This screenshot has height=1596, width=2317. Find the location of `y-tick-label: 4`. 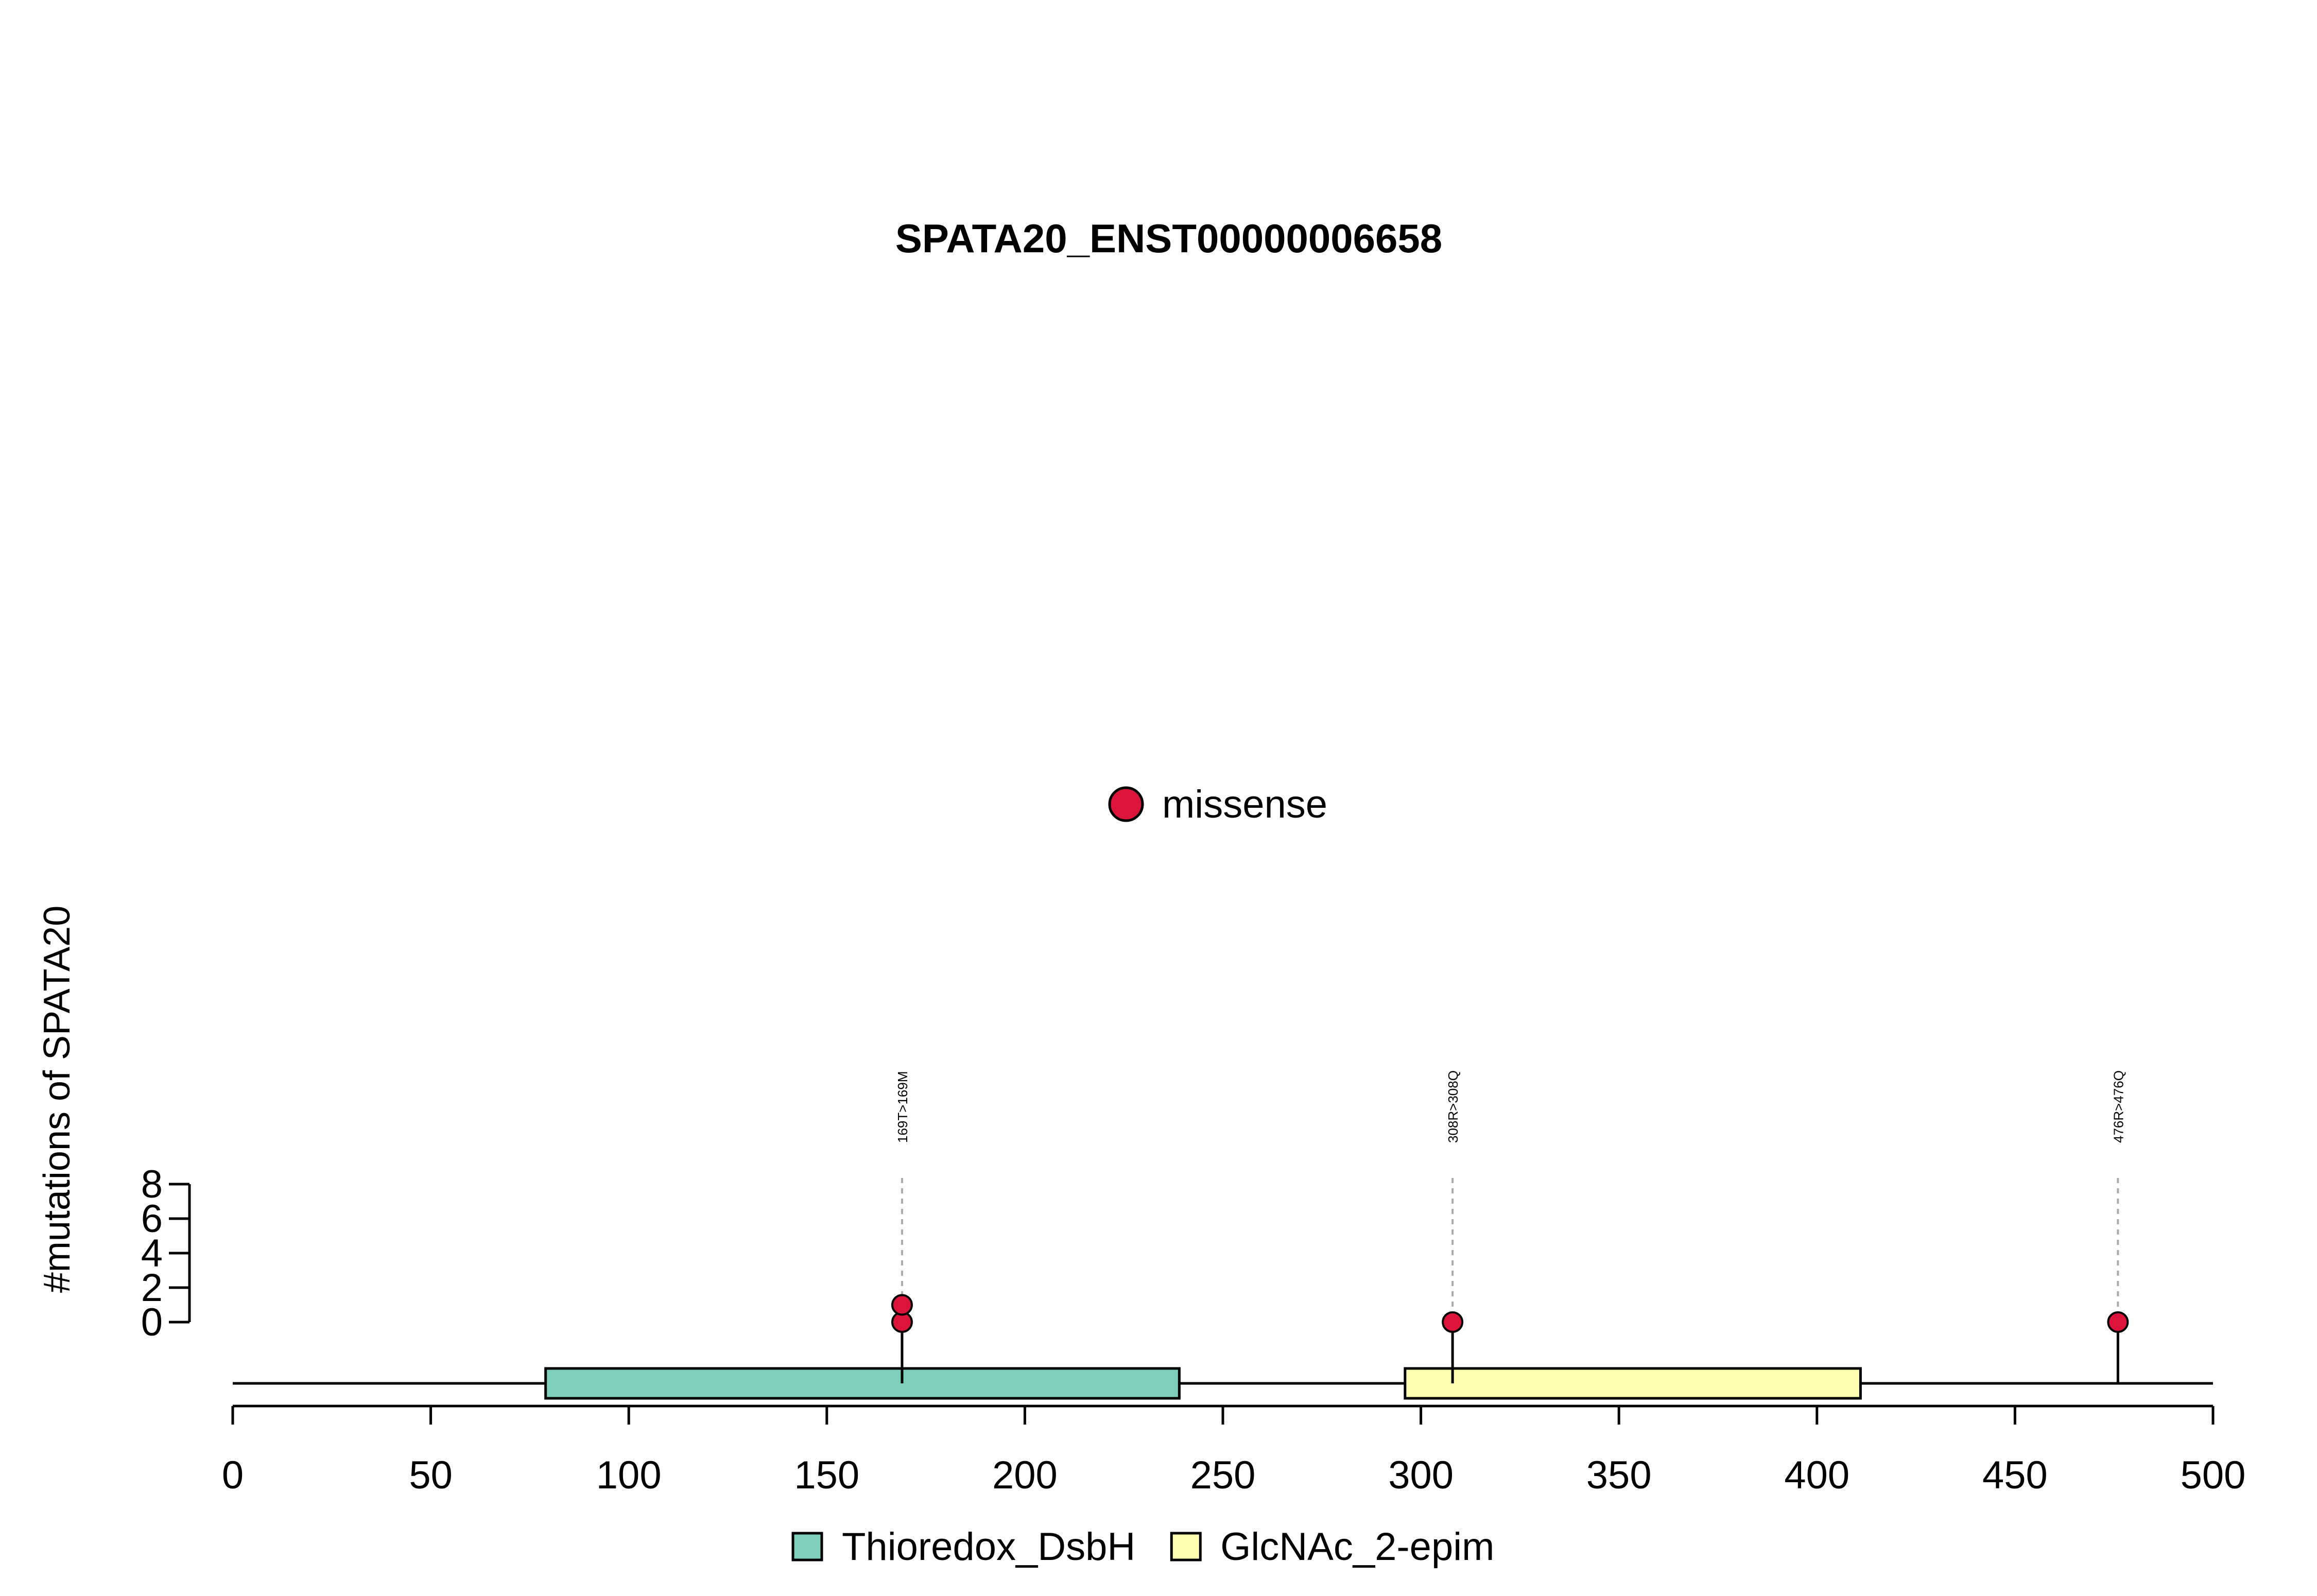

y-tick-label: 4 is located at coordinates (152, 1253).